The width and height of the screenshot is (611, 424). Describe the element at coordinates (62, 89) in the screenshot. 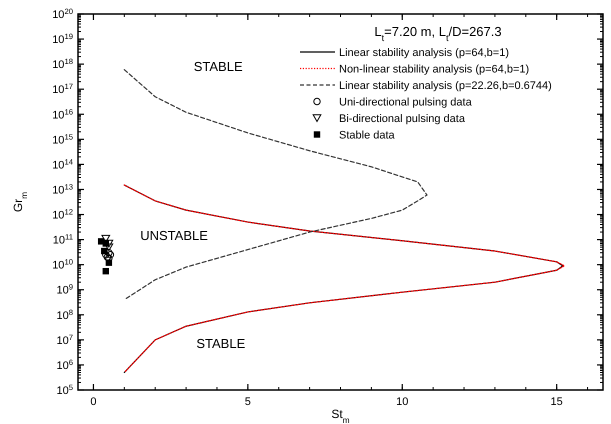

I see `y-tick-label: 10$^{17}$` at that location.